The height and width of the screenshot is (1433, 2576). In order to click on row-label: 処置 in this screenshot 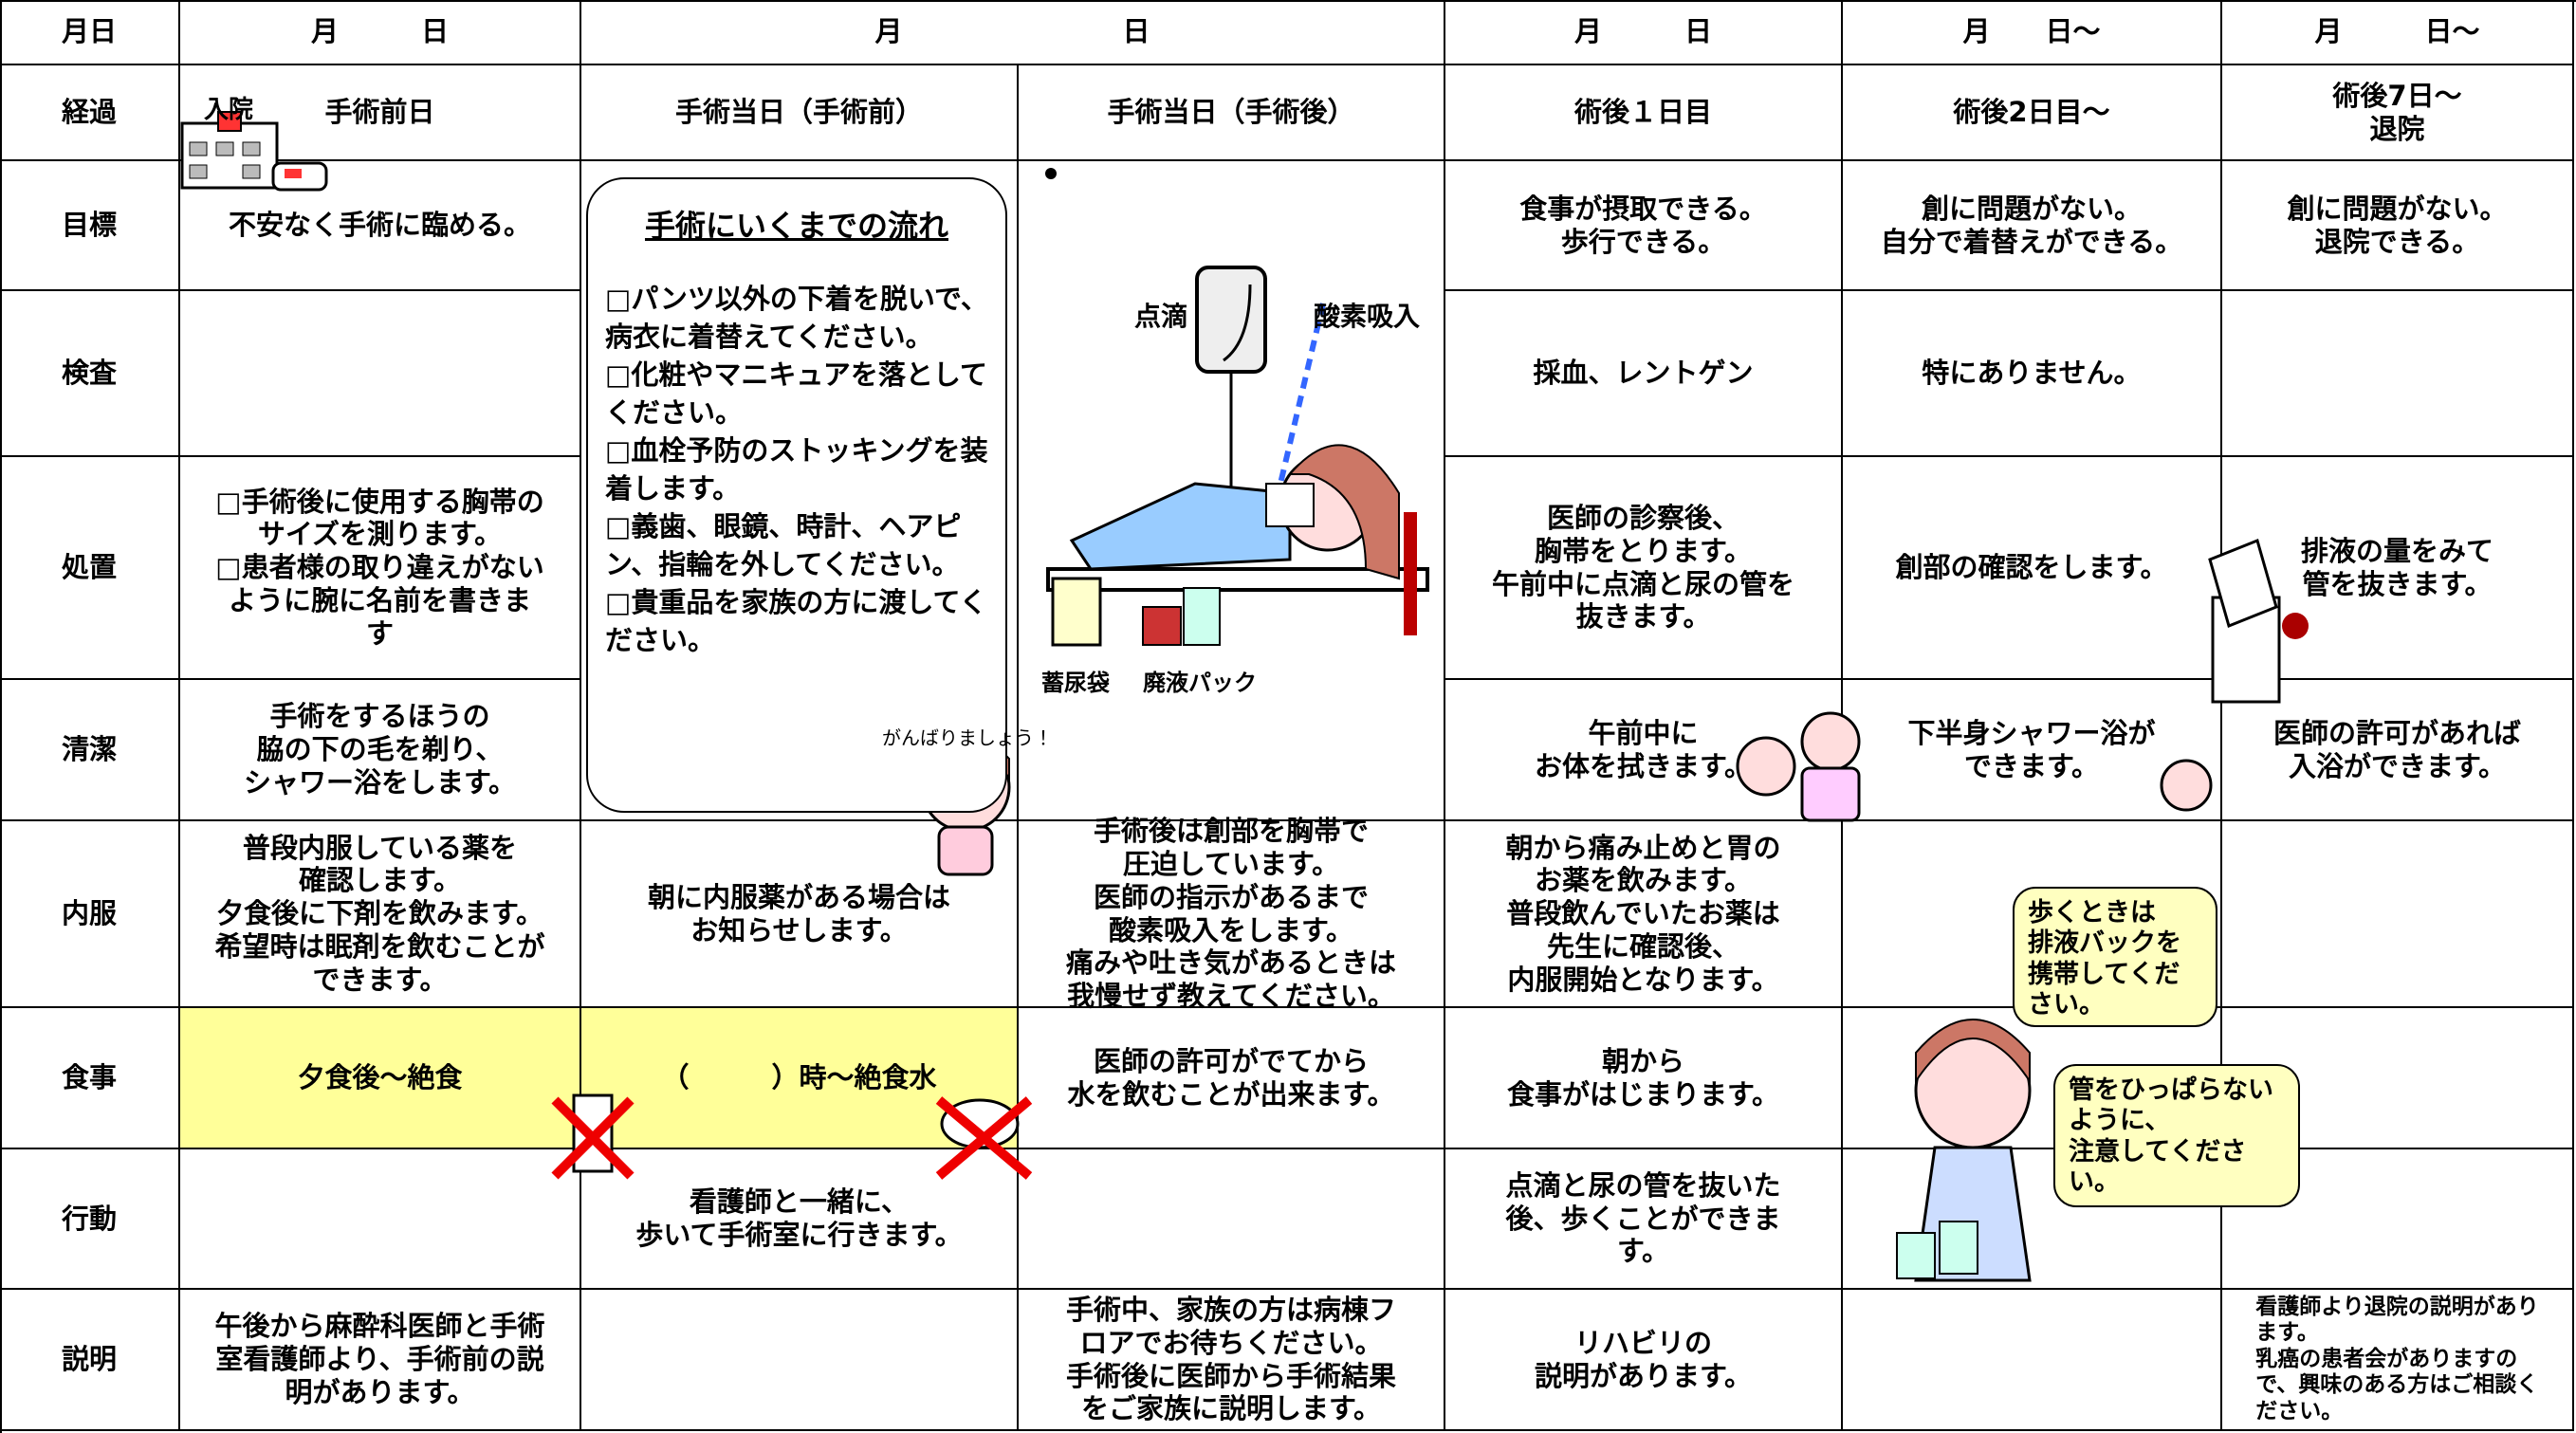, I will do `click(90, 568)`.